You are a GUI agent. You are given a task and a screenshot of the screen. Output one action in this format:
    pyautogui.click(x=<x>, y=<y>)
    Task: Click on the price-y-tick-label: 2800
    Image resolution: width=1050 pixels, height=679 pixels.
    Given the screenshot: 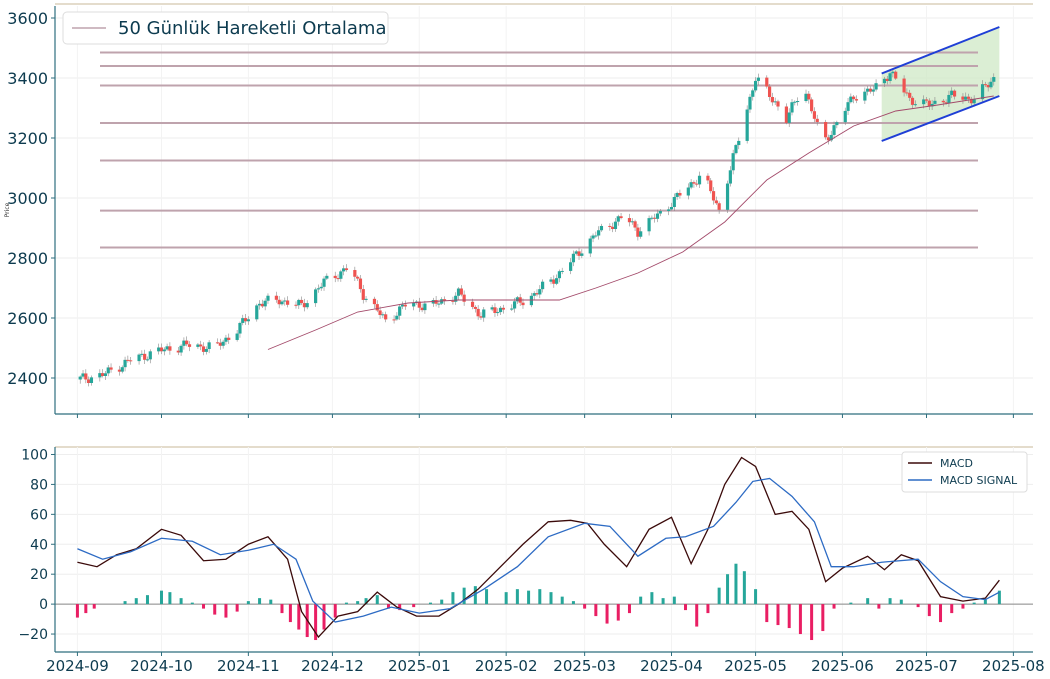 What is the action you would take?
    pyautogui.click(x=27, y=258)
    